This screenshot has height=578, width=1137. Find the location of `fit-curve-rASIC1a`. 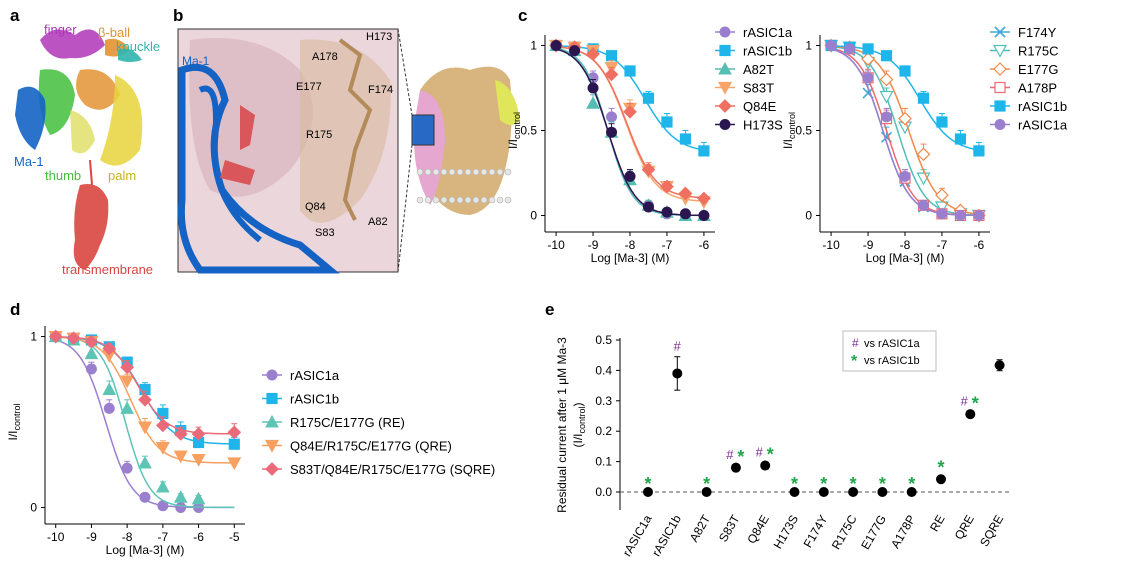

fit-curve-rASIC1a is located at coordinates (904, 132).